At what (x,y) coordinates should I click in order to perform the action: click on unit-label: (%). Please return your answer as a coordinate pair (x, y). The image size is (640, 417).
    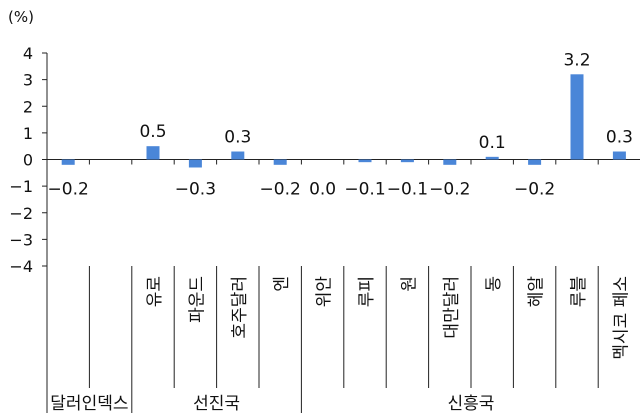
    Looking at the image, I should click on (21, 17).